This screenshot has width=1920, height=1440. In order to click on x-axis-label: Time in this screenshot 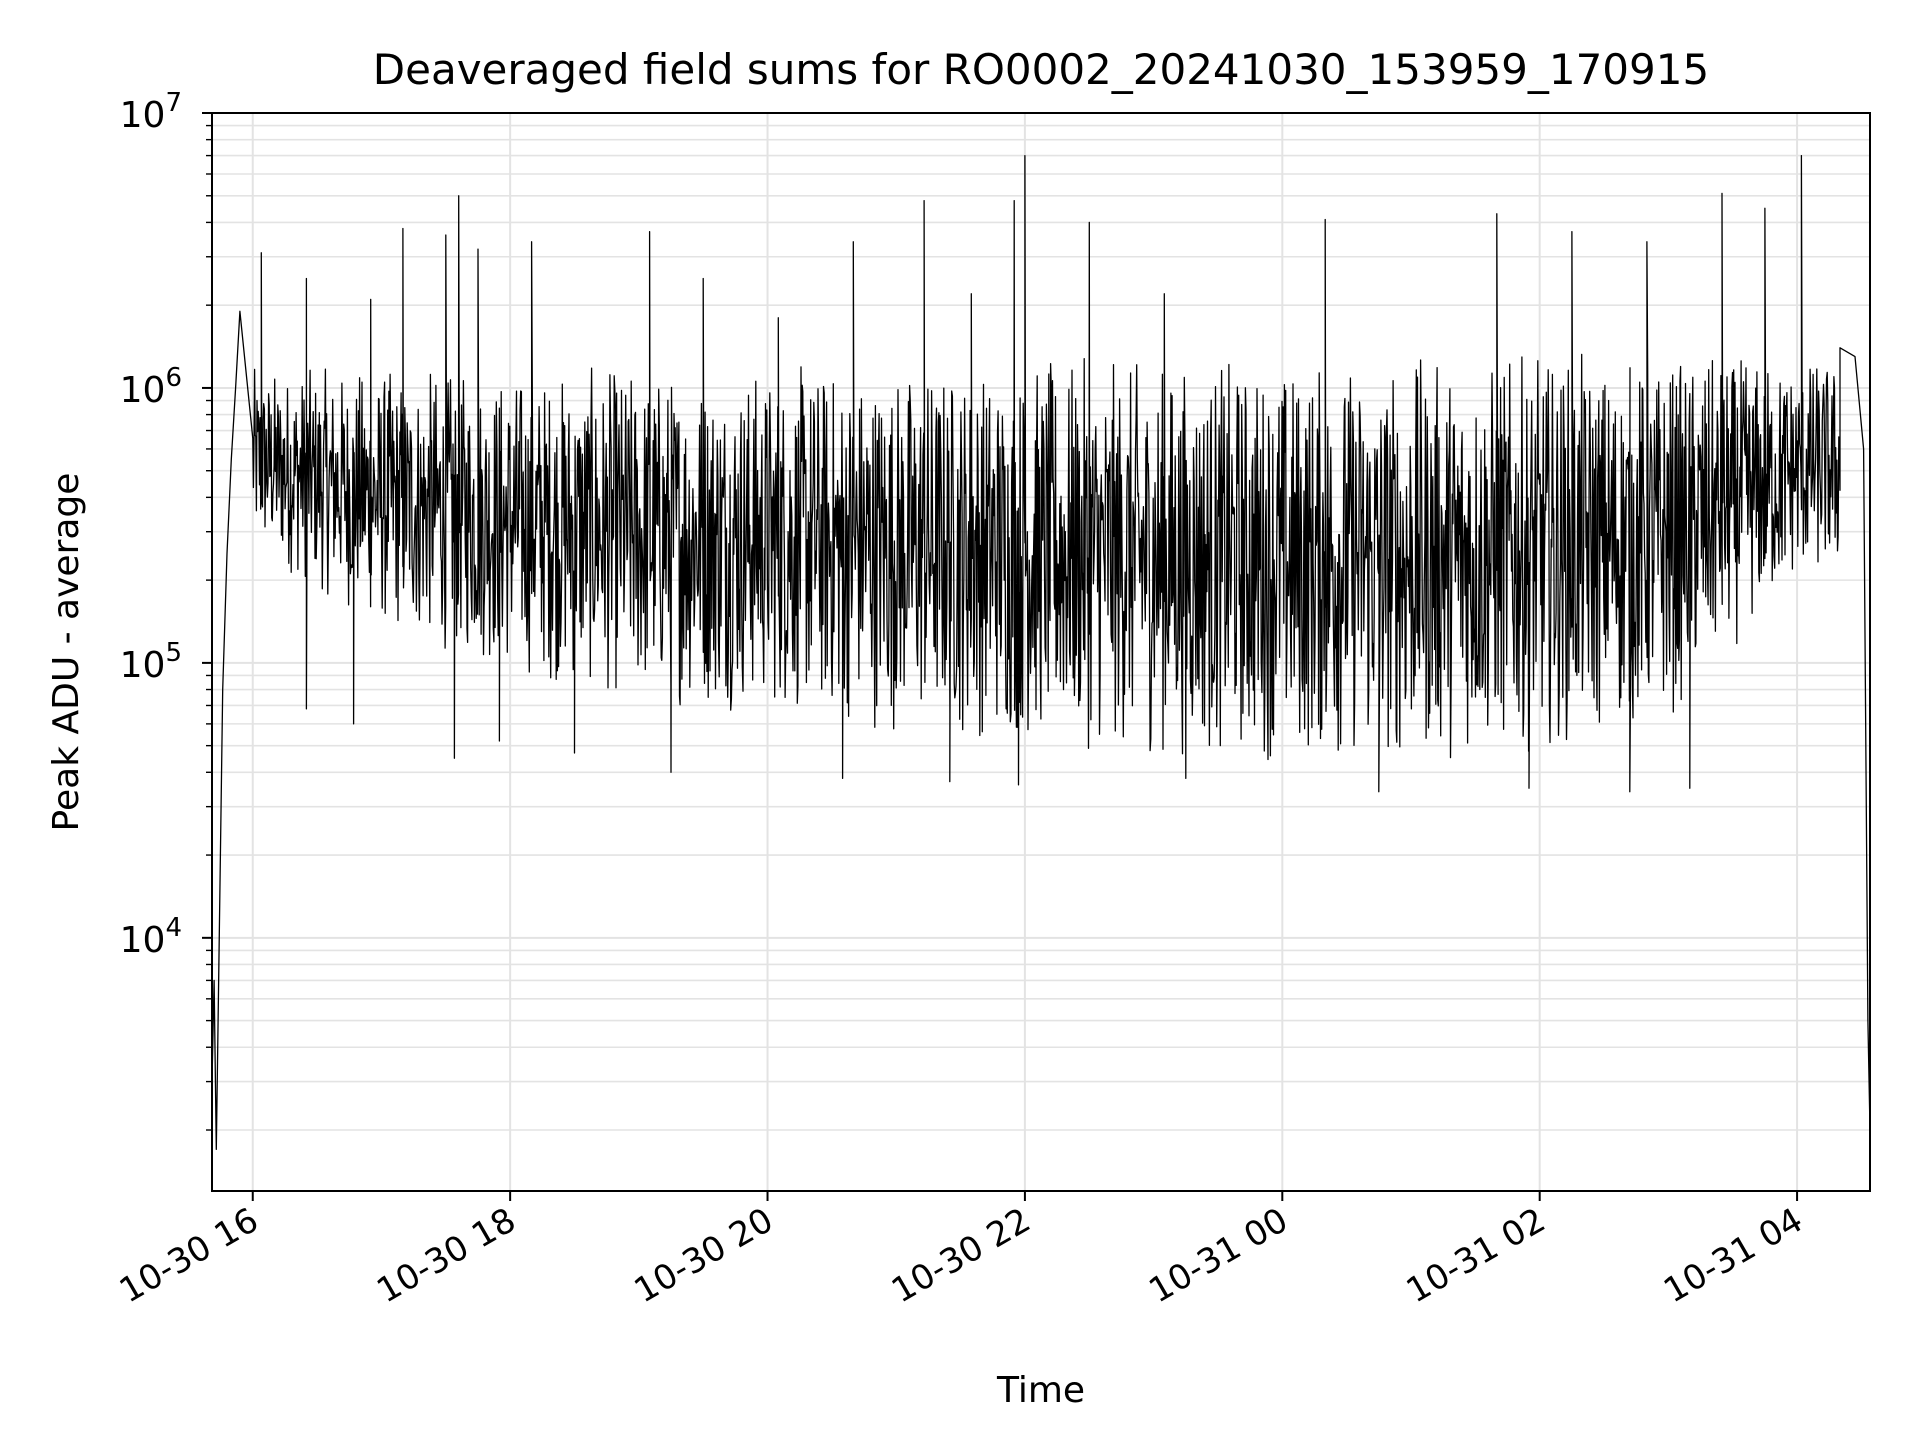, I will do `click(1040, 1390)`.